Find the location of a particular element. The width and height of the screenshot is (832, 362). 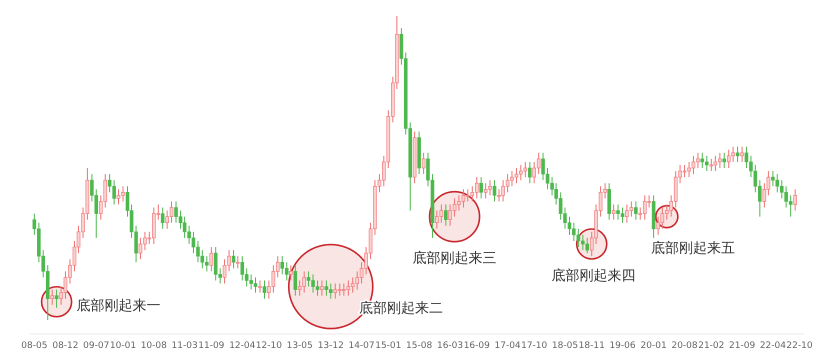

x-tick-label: 10-01 is located at coordinates (123, 346).